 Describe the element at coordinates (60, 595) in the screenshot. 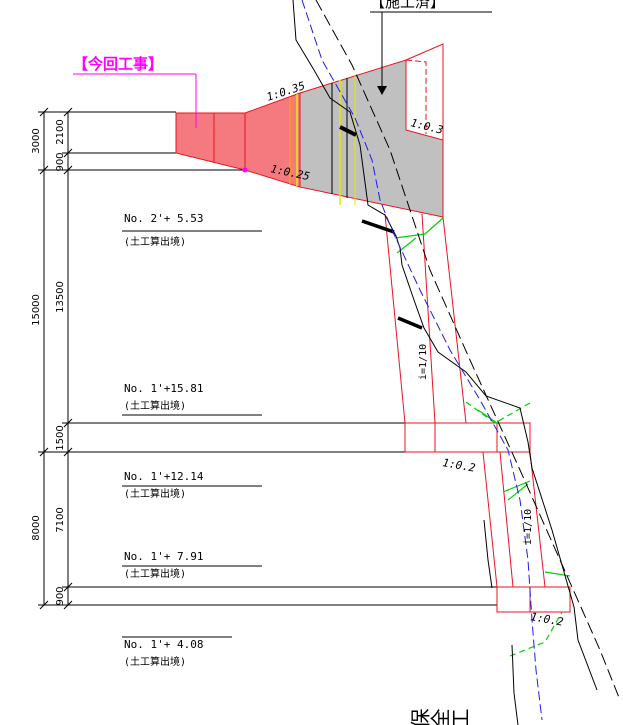

I see `dim-inner-900-bottom: 900` at that location.